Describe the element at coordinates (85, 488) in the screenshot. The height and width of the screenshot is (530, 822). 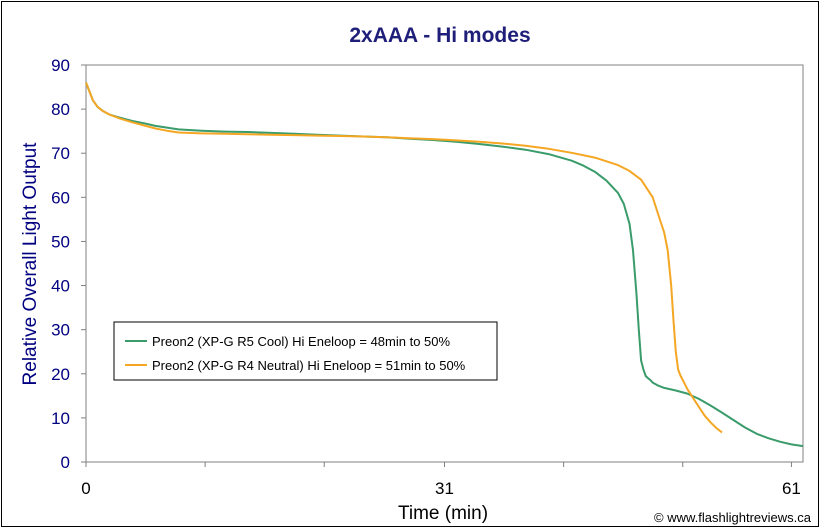
I see `x-tick-label: 0` at that location.